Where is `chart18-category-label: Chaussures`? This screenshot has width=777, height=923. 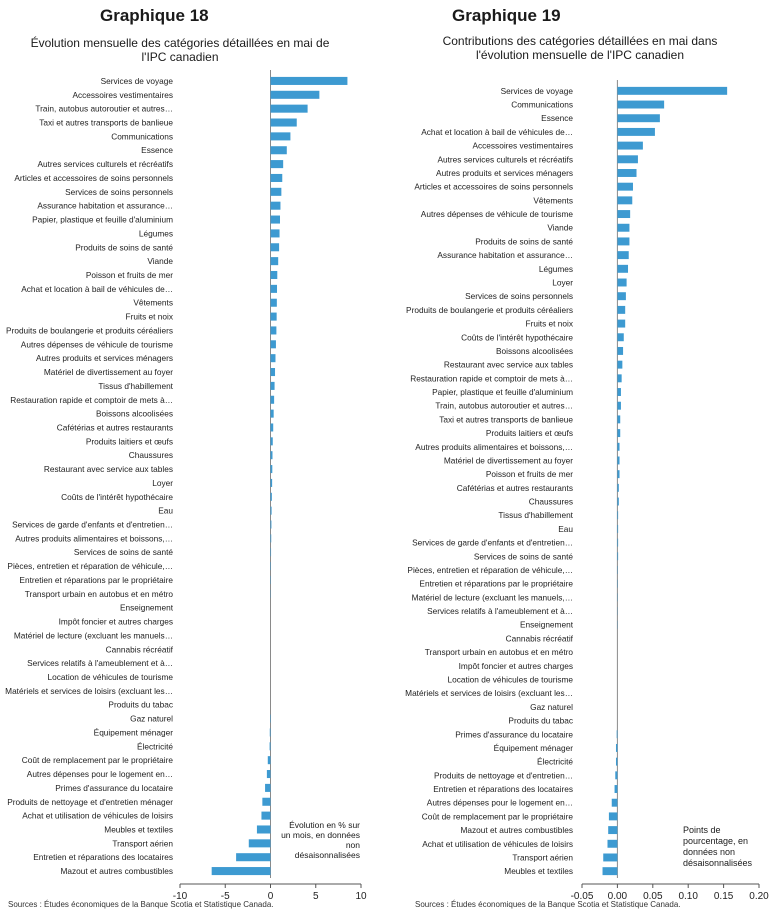
chart18-category-label: Chaussures is located at coordinates (151, 455).